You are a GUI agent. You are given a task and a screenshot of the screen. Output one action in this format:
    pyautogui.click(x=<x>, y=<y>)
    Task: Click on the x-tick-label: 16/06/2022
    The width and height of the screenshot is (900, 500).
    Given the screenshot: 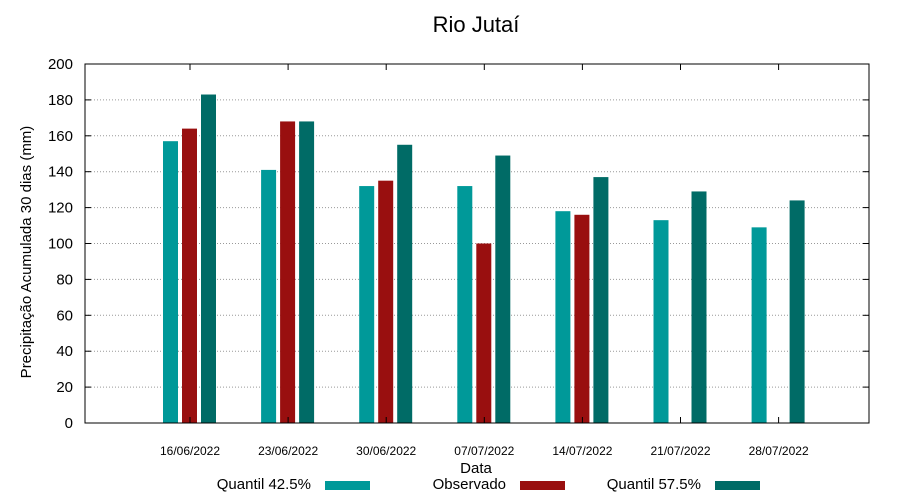 What is the action you would take?
    pyautogui.click(x=190, y=451)
    